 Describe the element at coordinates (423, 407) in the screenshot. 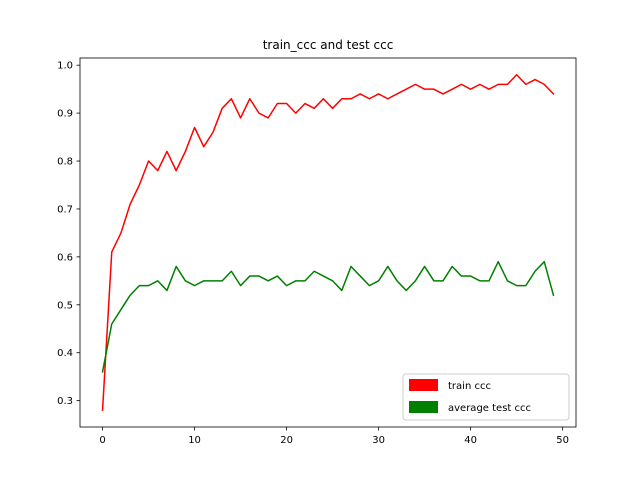

I see `legend-swatch-average-test-ccc` at that location.